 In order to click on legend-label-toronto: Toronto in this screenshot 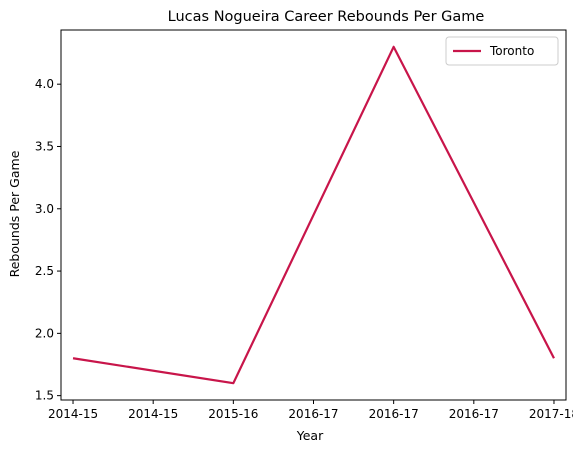, I will do `click(511, 51)`.